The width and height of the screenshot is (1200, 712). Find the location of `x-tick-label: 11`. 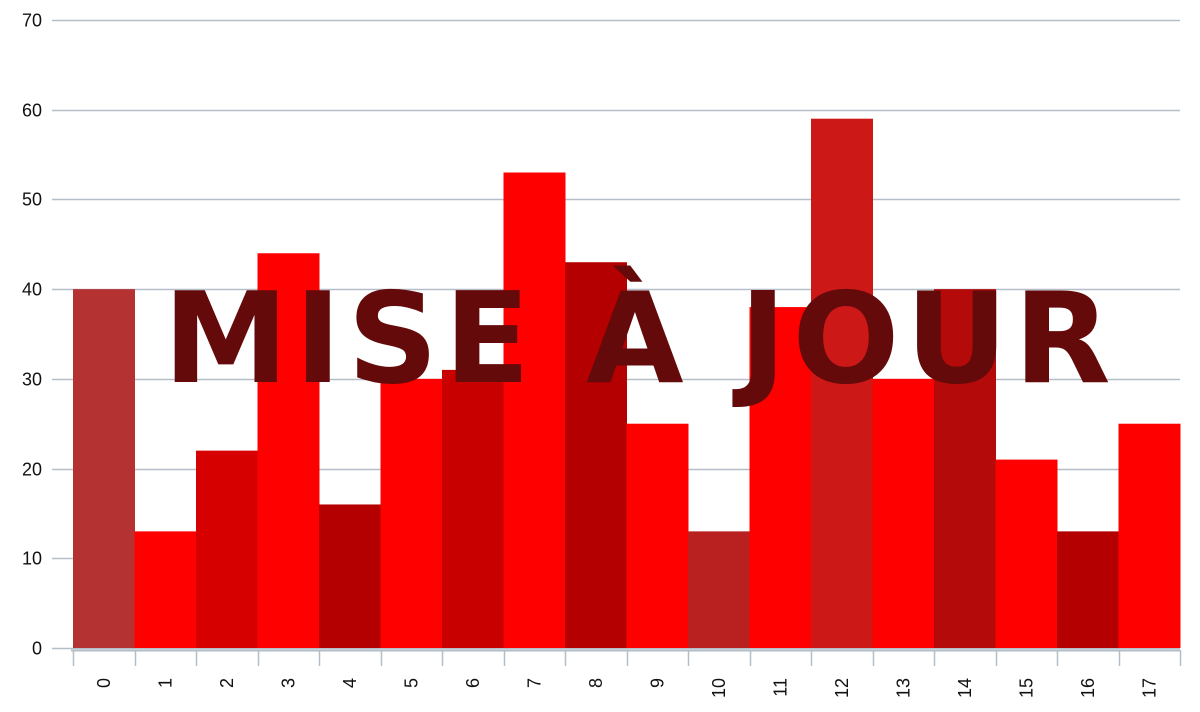

x-tick-label: 11 is located at coordinates (780, 687).